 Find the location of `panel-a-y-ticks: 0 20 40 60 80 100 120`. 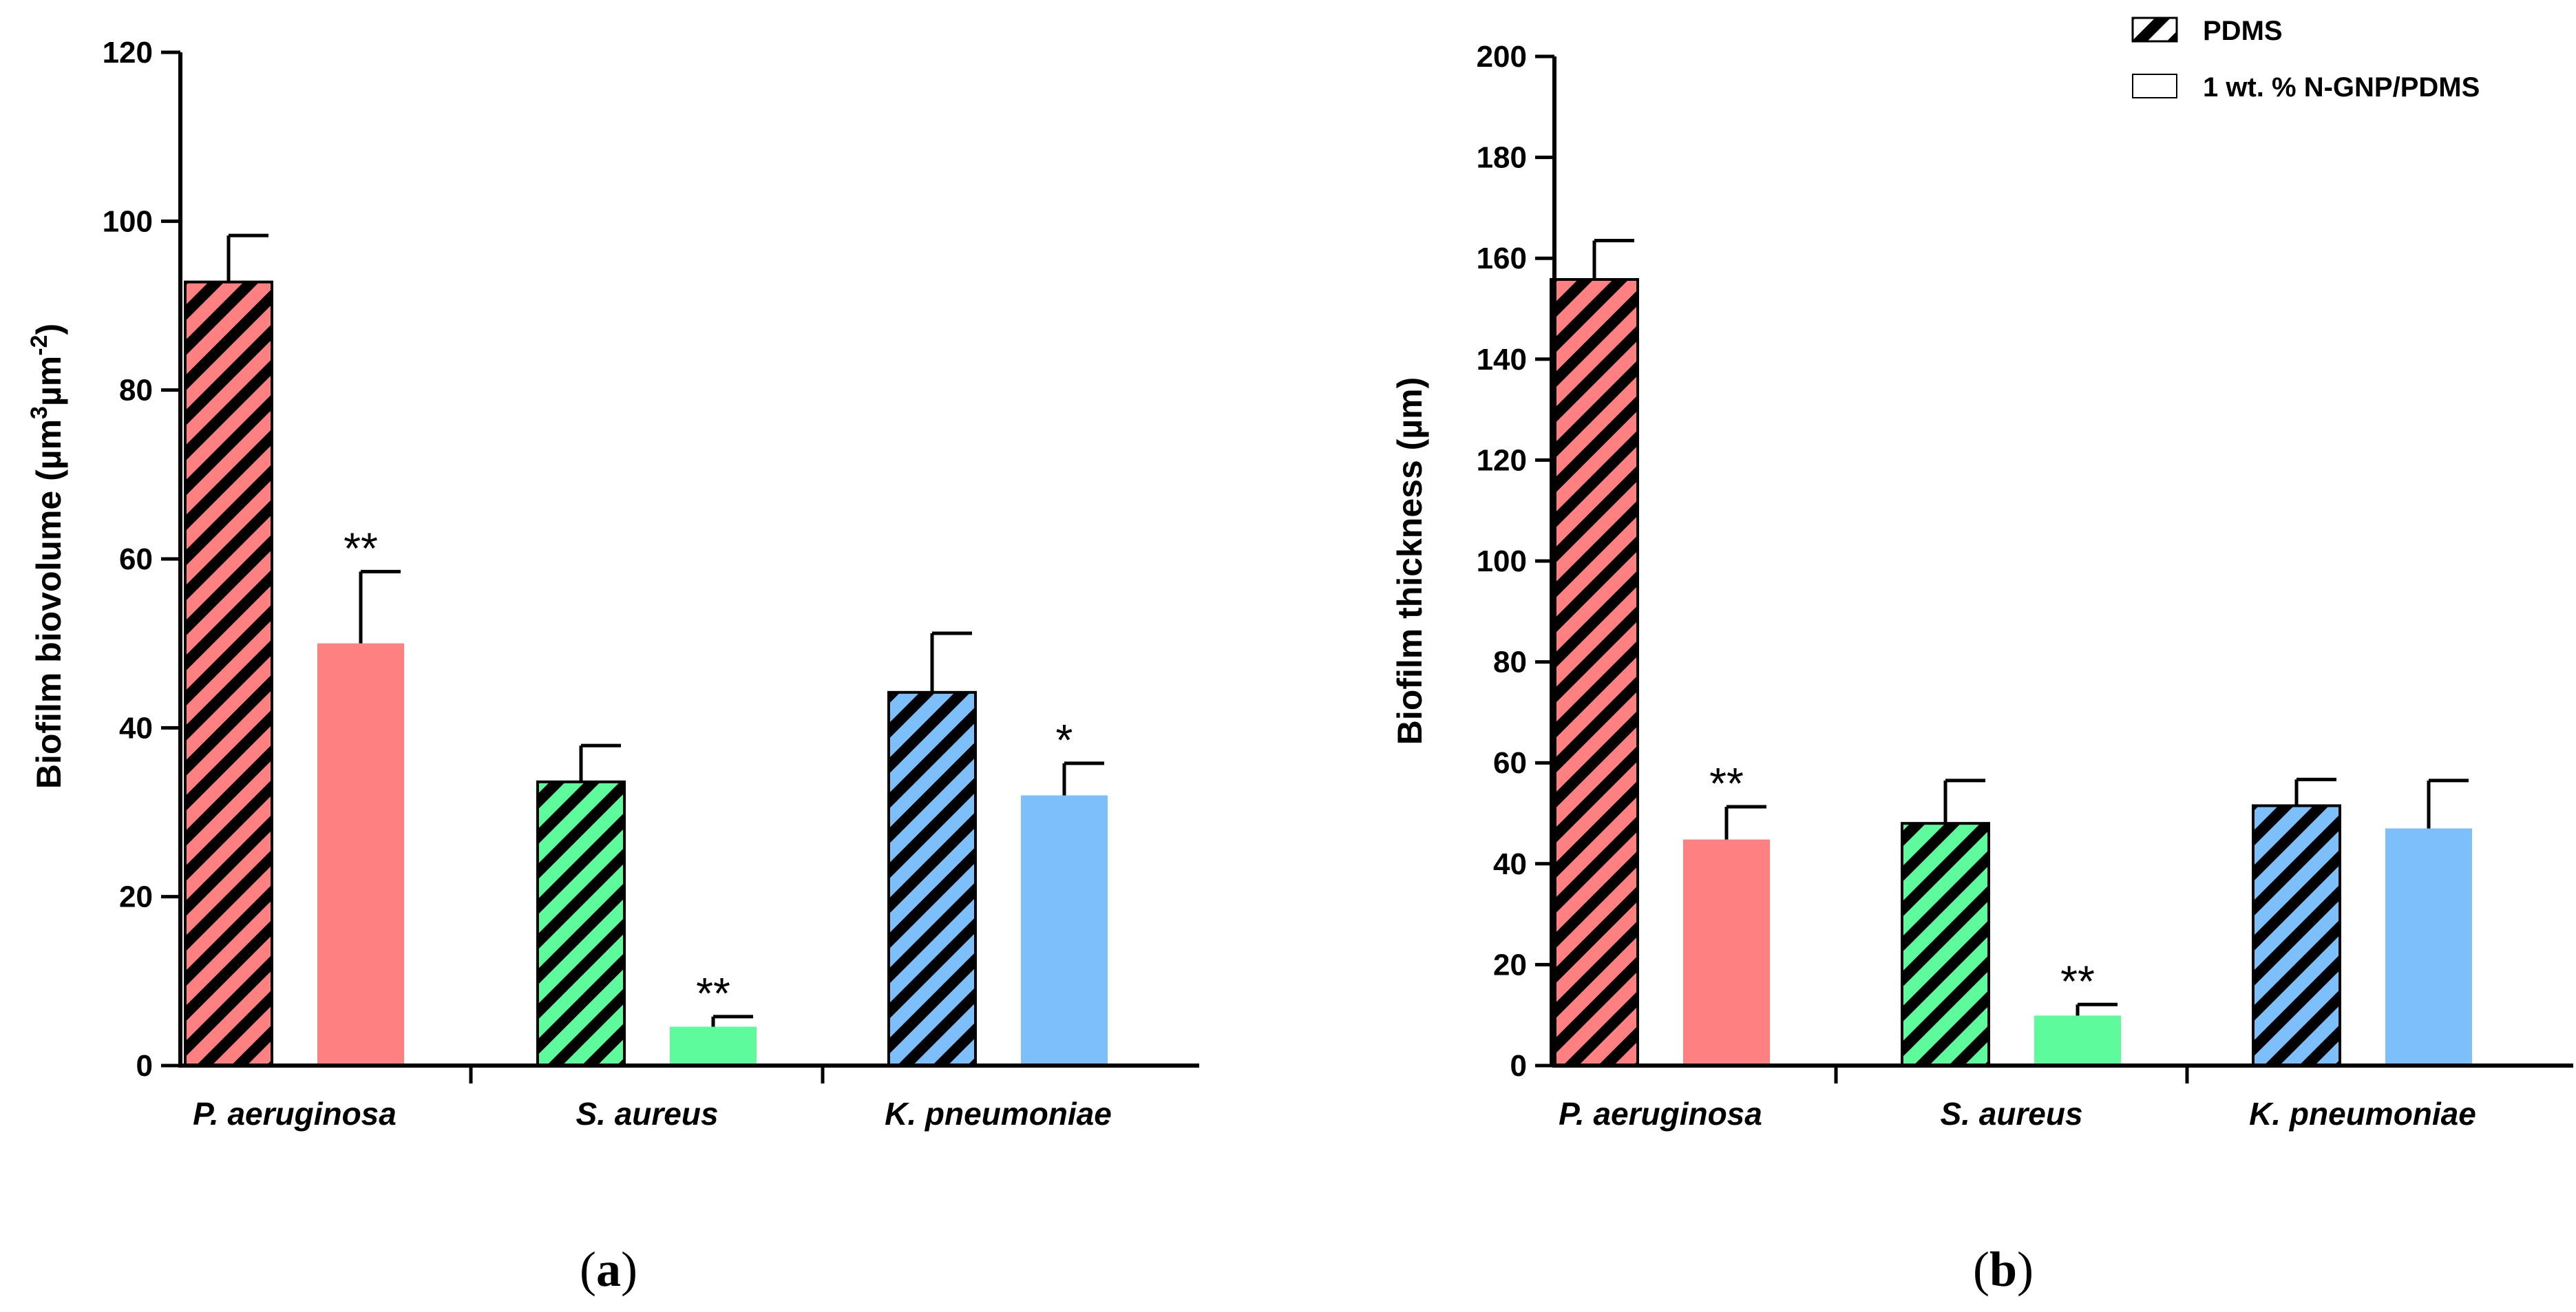

panel-a-y-ticks: 0 20 40 60 80 100 120 is located at coordinates (142, 559).